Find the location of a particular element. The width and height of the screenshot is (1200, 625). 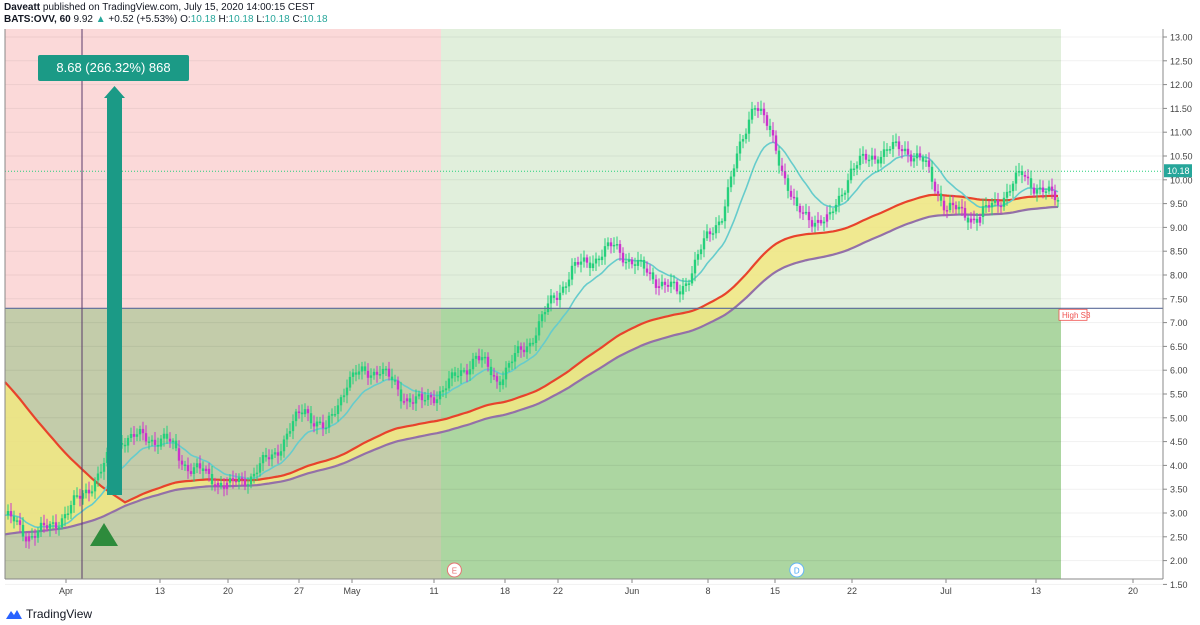

y-tick-label: 4.00 is located at coordinates (1179, 466).